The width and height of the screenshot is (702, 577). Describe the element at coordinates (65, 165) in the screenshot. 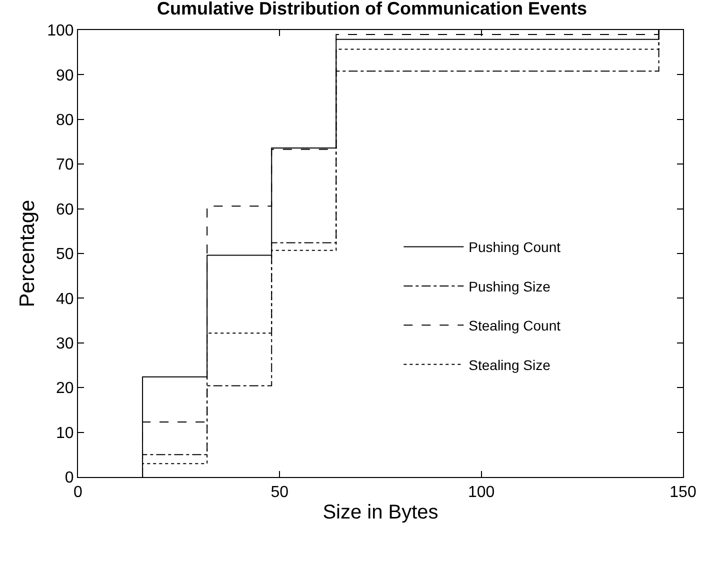

I see `y-tick-label: 70` at that location.